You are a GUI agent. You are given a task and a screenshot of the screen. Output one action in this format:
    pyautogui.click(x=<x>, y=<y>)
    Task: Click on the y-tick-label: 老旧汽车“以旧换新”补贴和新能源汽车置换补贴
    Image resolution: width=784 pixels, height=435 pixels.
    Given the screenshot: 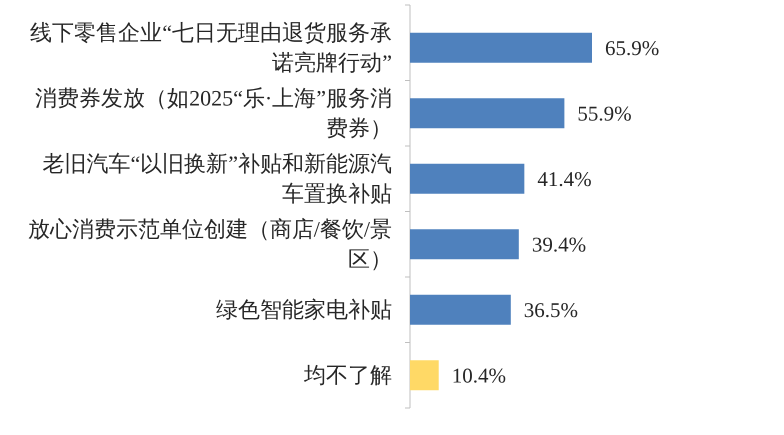 What is the action you would take?
    pyautogui.click(x=217, y=178)
    